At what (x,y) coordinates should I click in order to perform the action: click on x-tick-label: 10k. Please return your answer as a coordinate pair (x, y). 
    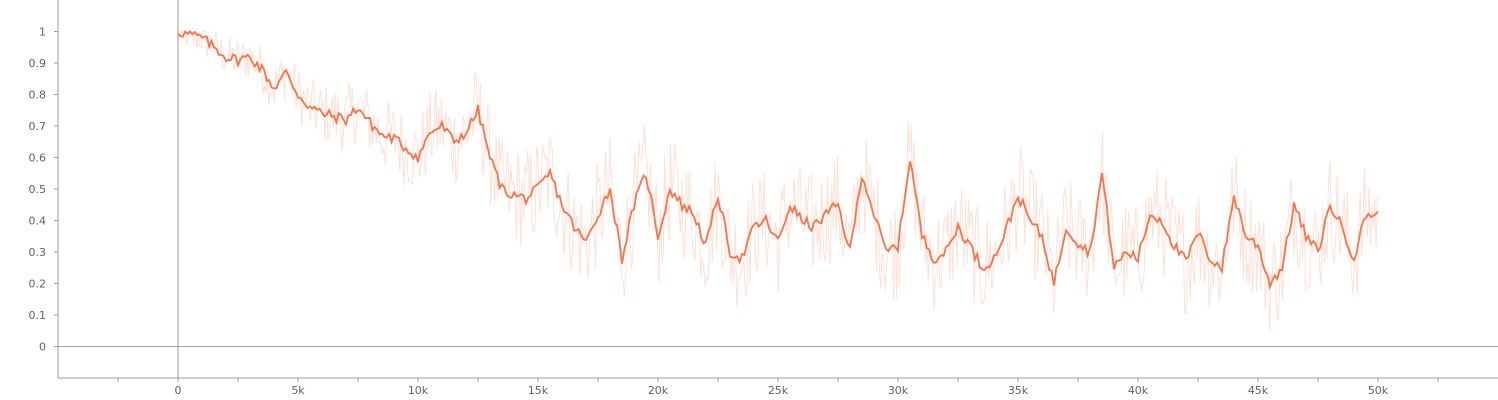
    Looking at the image, I should click on (418, 390).